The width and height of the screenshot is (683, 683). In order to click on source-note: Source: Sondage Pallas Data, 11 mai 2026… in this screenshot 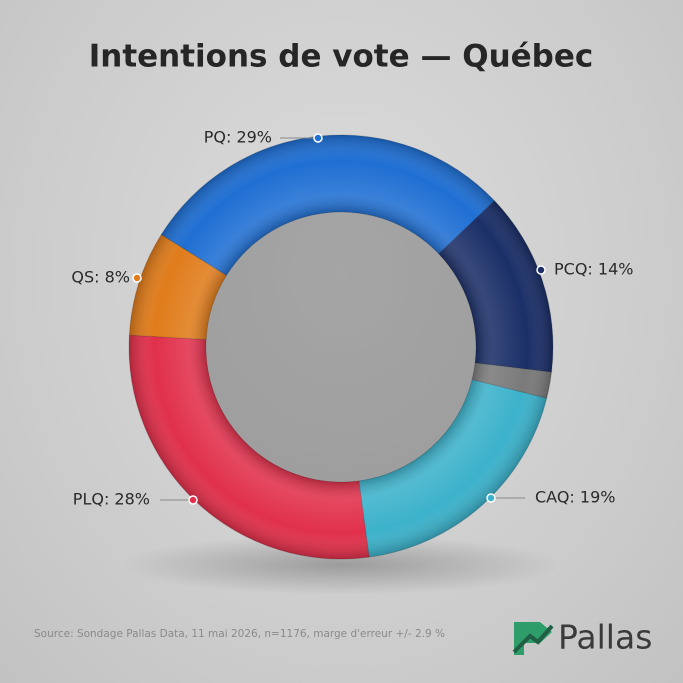, I will do `click(239, 634)`.